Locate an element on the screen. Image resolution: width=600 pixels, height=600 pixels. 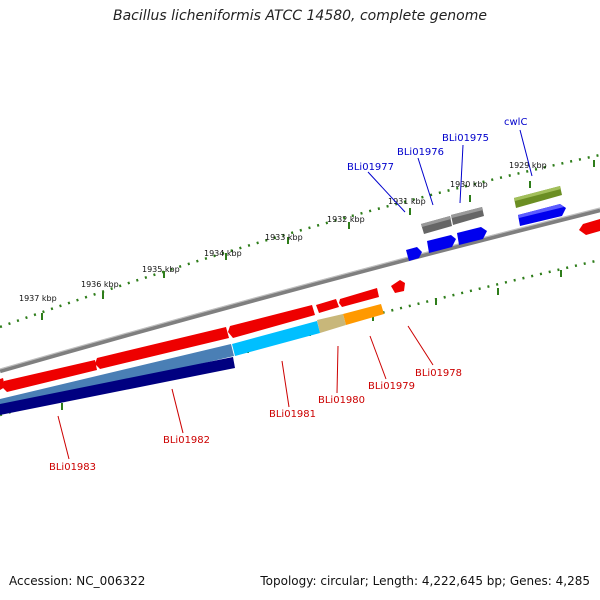
forward-leaders is located at coordinates (450, 171).